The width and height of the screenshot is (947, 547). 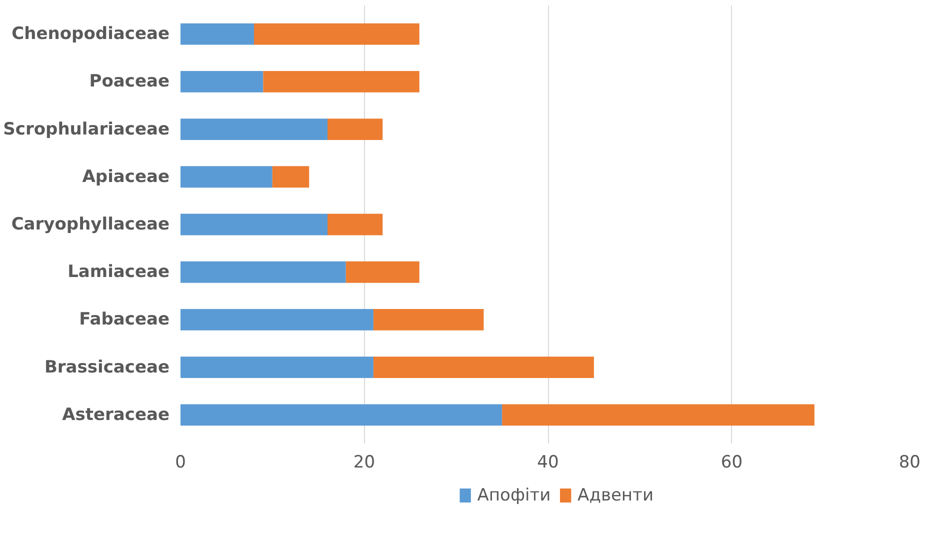 I want to click on y-tick-label: Apiaceae, so click(x=126, y=176).